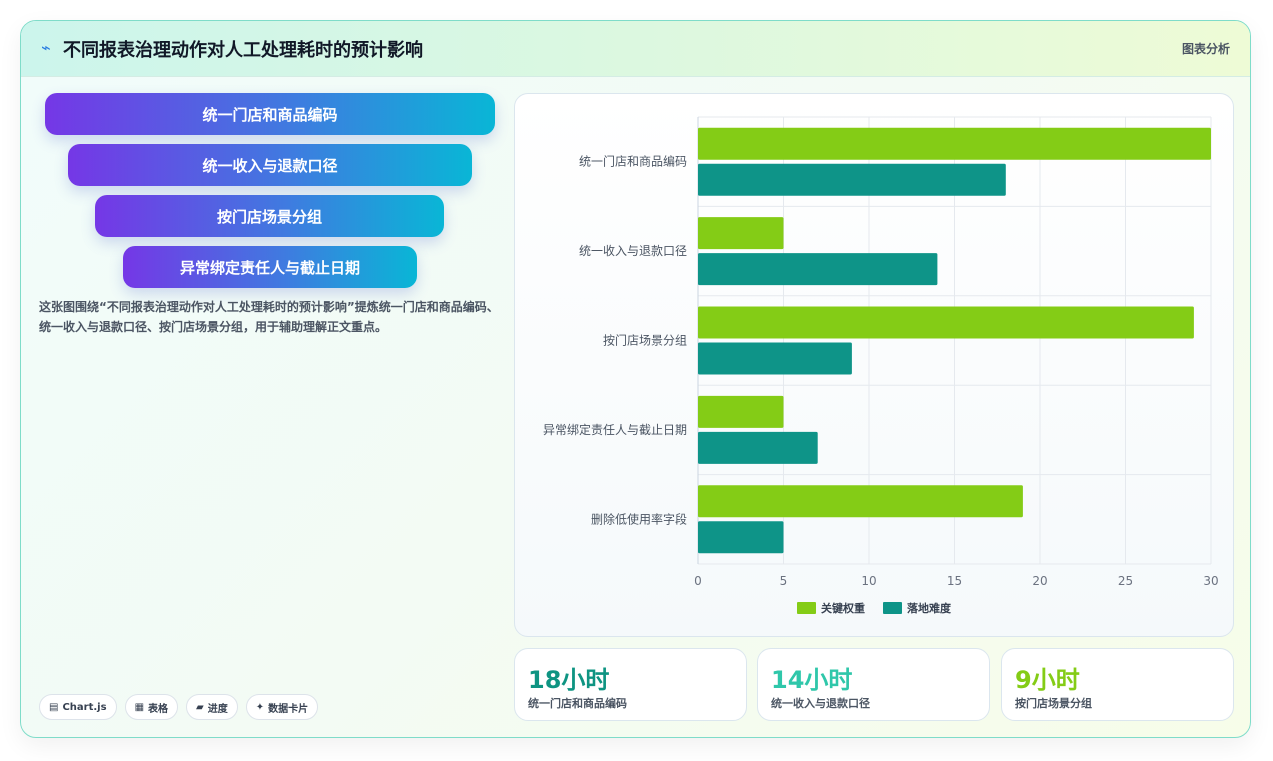  What do you see at coordinates (1117, 684) in the screenshot?
I see `kpi-card: 9小时 按门店场景分组` at bounding box center [1117, 684].